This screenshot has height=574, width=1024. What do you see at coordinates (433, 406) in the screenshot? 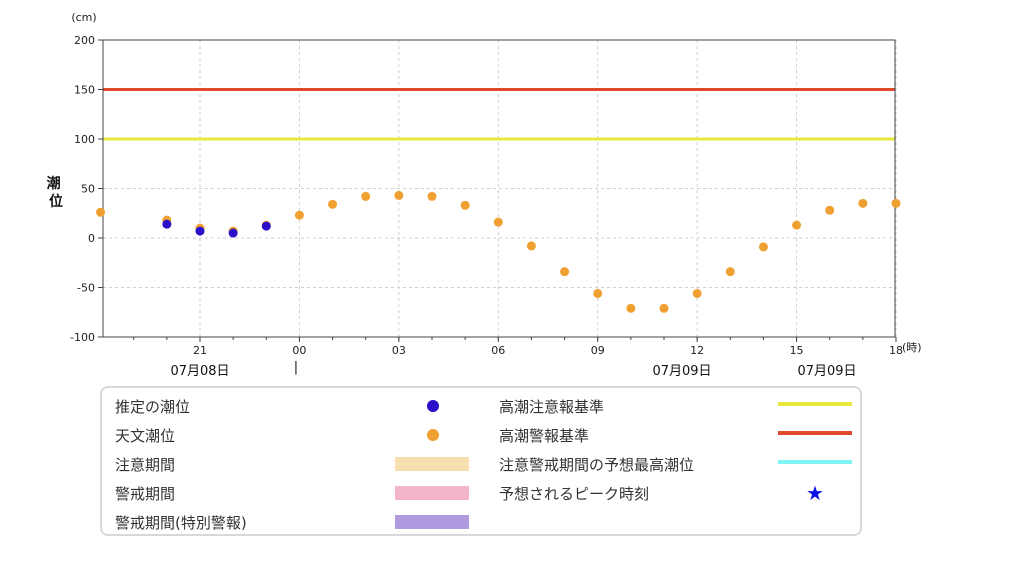
I see `legend-dot-estimated` at bounding box center [433, 406].